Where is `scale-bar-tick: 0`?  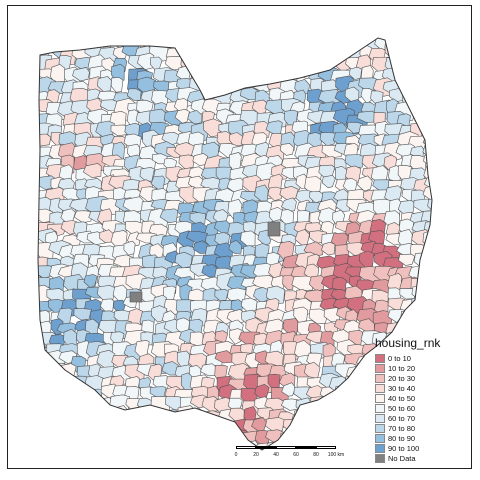 scale-bar-tick: 0 is located at coordinates (236, 455).